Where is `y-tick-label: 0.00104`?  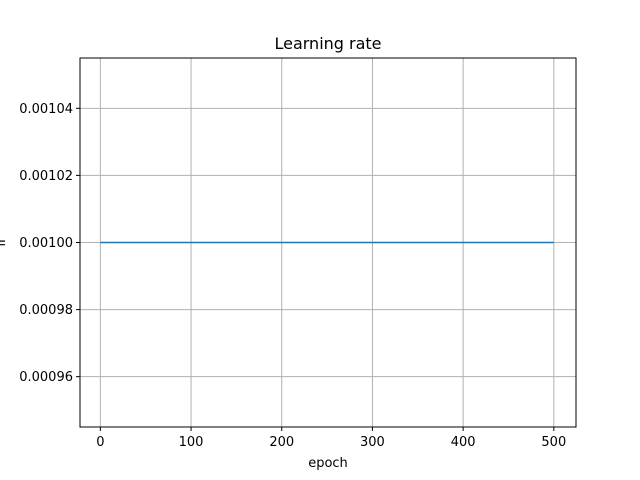 y-tick-label: 0.00104 is located at coordinates (46, 109).